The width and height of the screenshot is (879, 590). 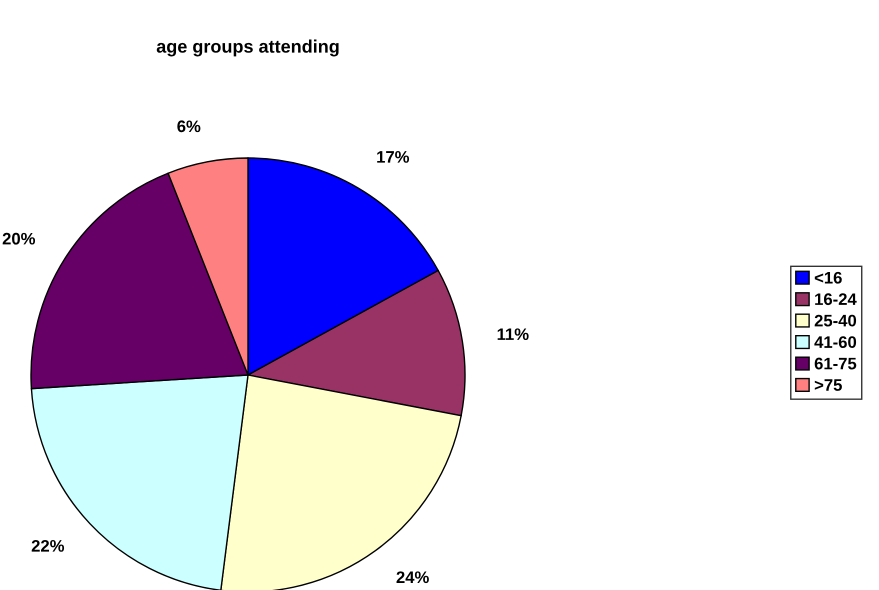 What do you see at coordinates (48, 546) in the screenshot?
I see `data-label: 22%` at bounding box center [48, 546].